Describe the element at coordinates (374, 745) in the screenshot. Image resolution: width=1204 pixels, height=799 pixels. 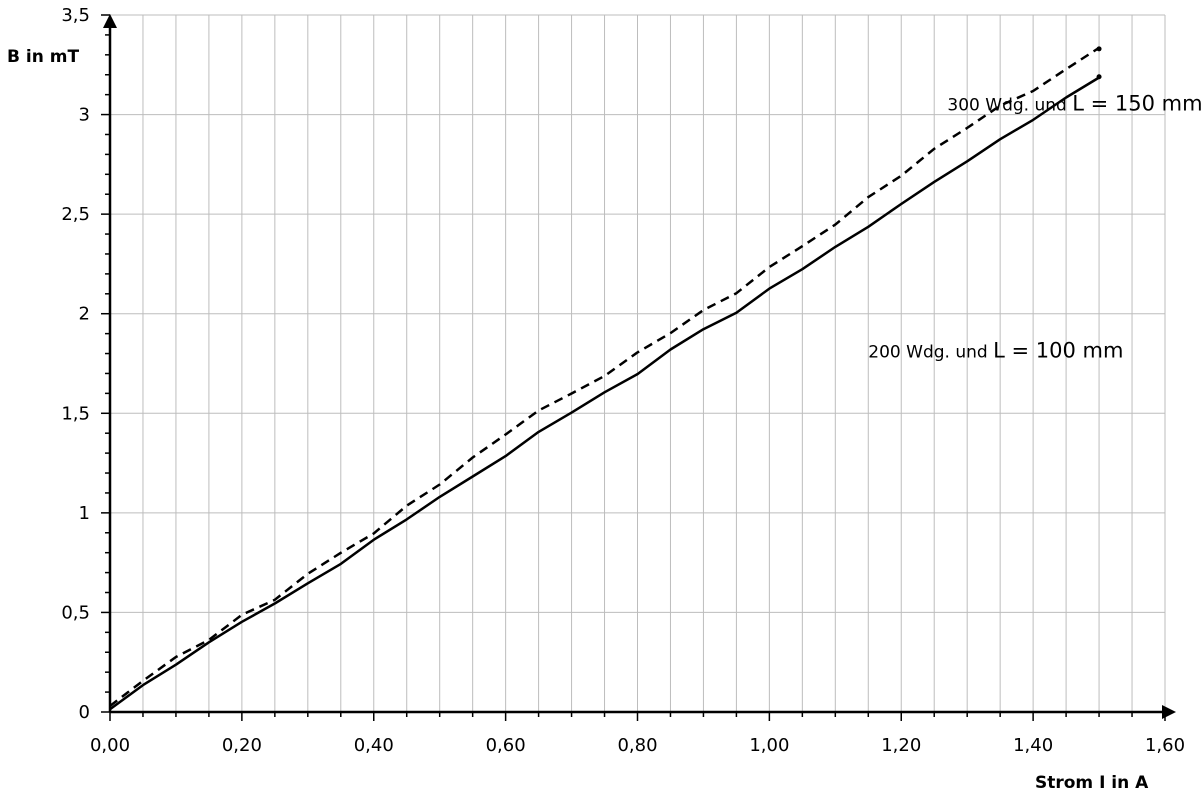
I see `x-tick-label: 0,40` at that location.